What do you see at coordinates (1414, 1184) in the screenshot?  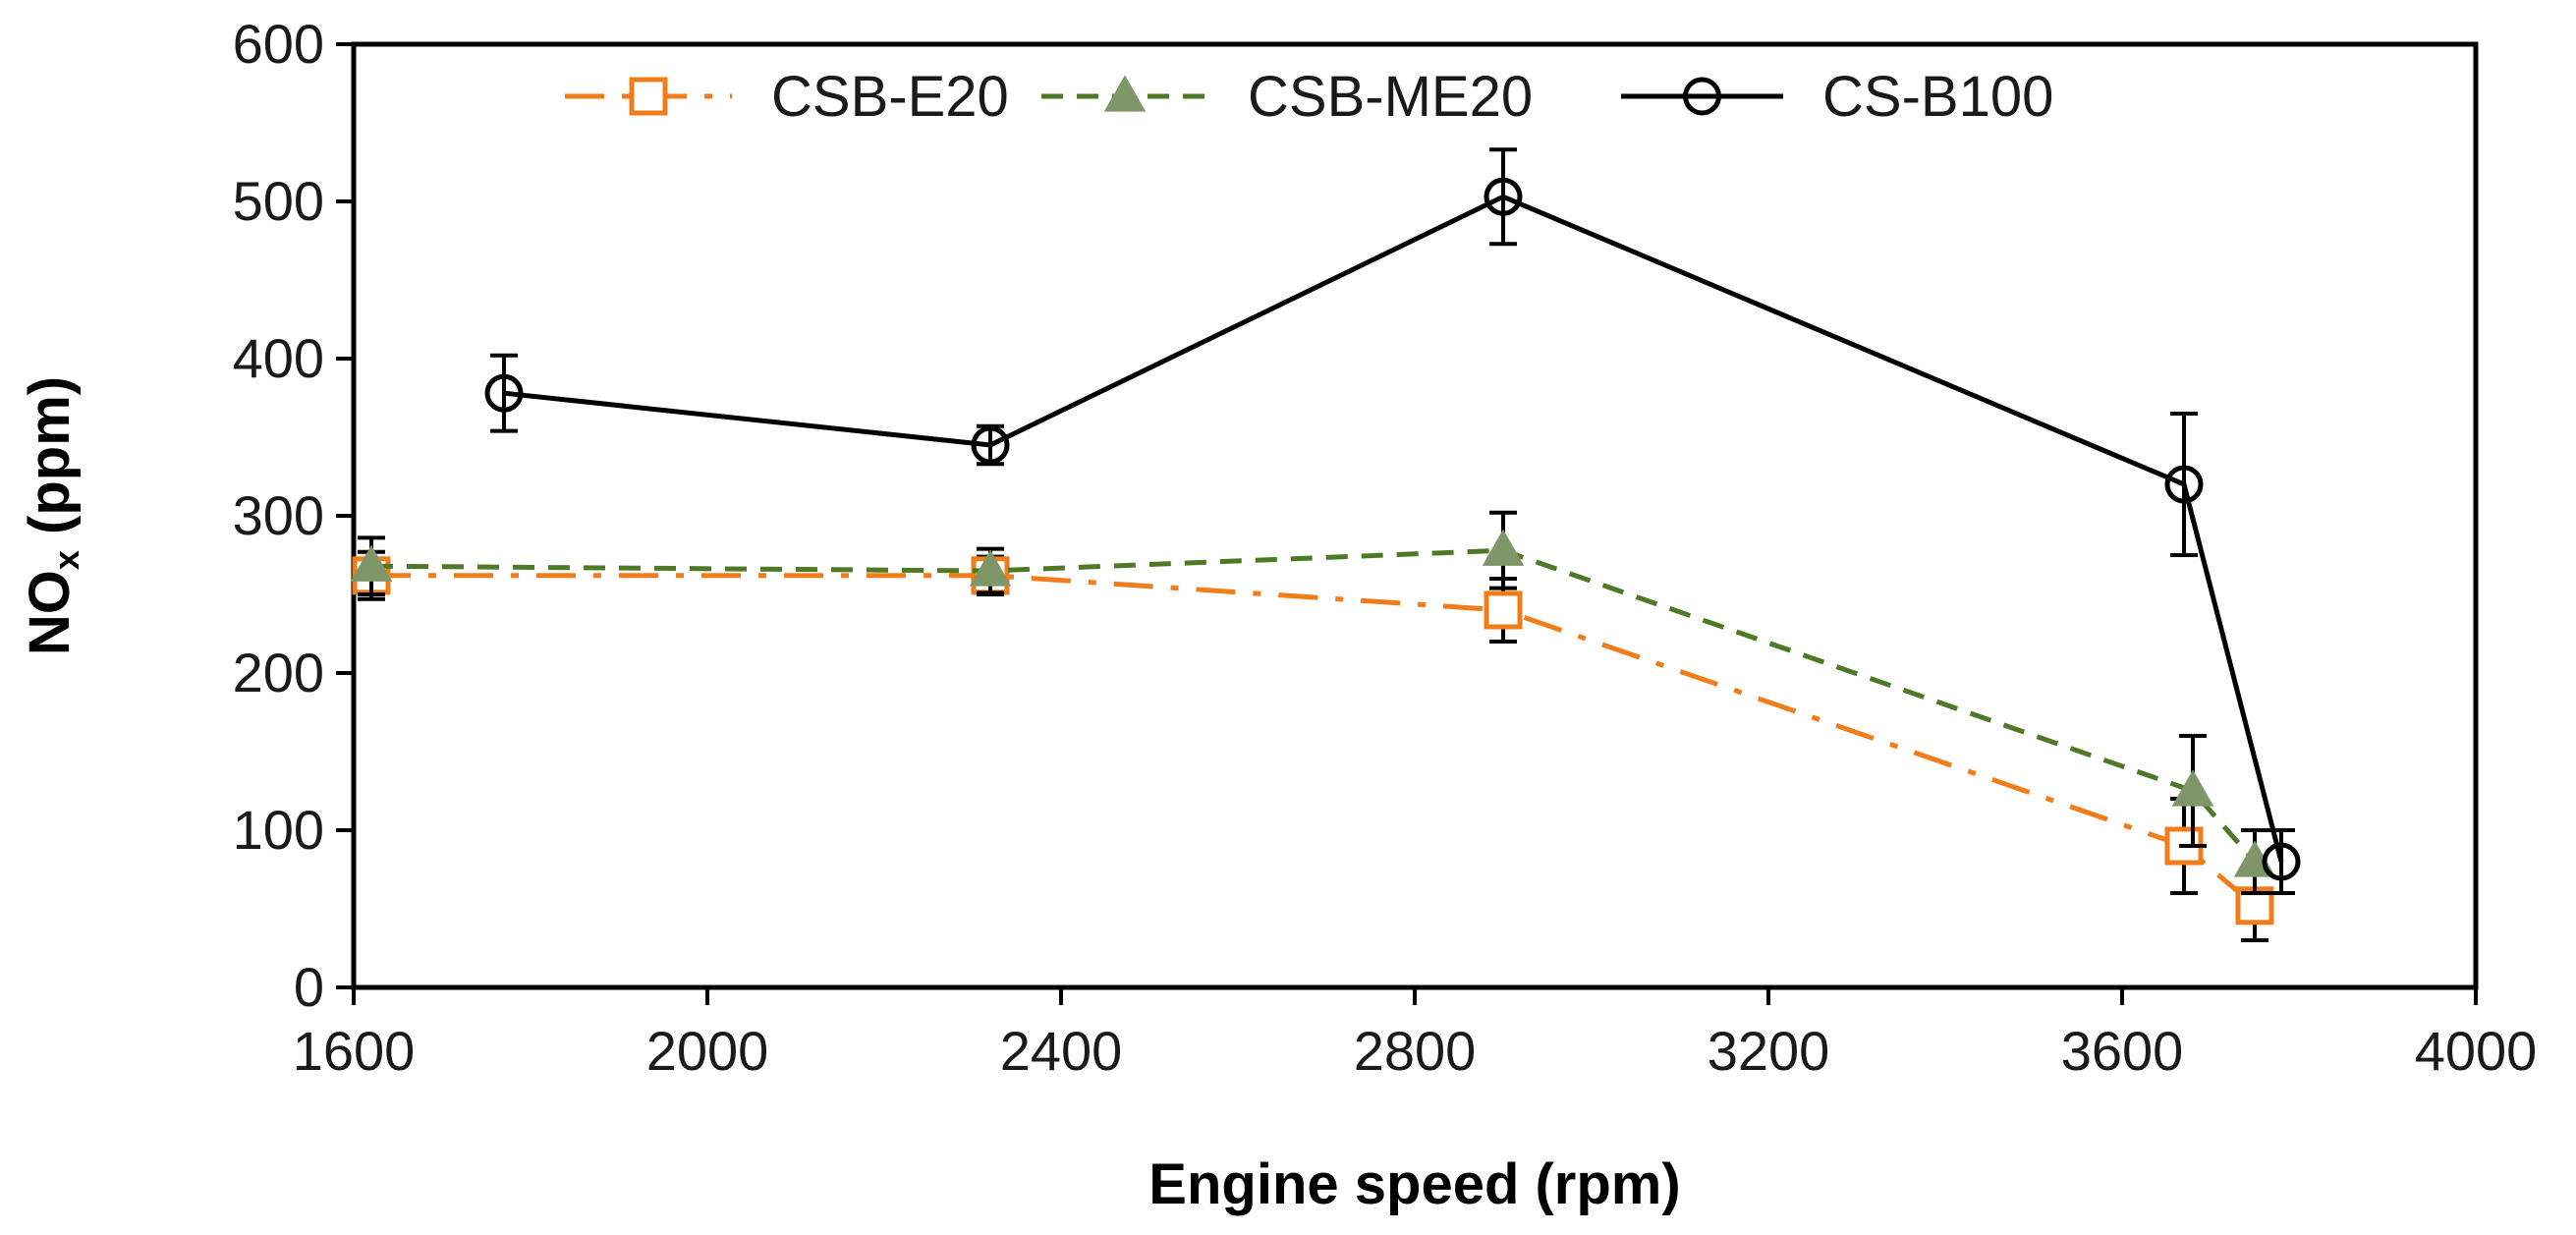 I see `x-axis-title: Engine speed (rpm)` at bounding box center [1414, 1184].